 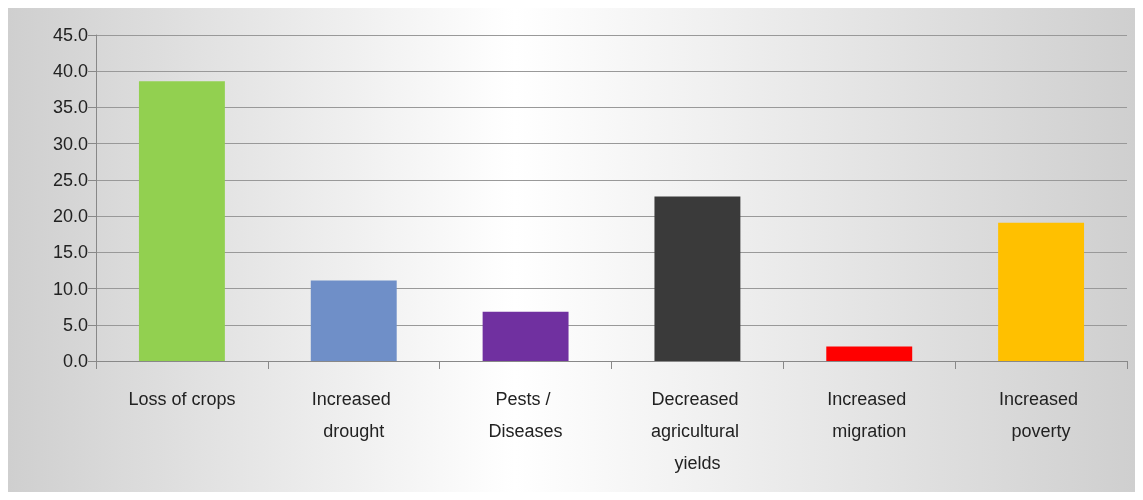 What do you see at coordinates (70, 71) in the screenshot?
I see `y-tick-label: 40.0` at bounding box center [70, 71].